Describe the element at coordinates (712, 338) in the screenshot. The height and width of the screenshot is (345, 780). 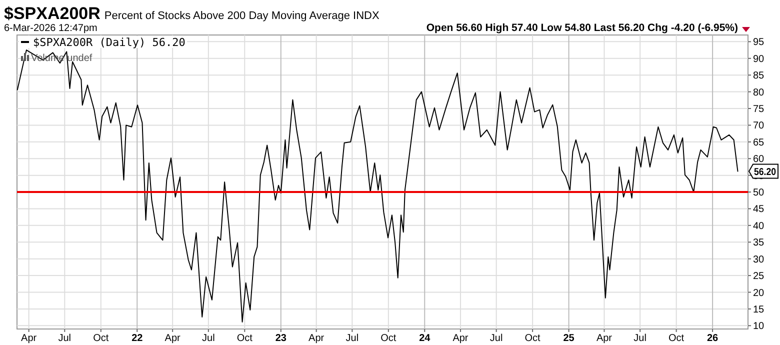
I see `x-tick-label: 26` at that location.